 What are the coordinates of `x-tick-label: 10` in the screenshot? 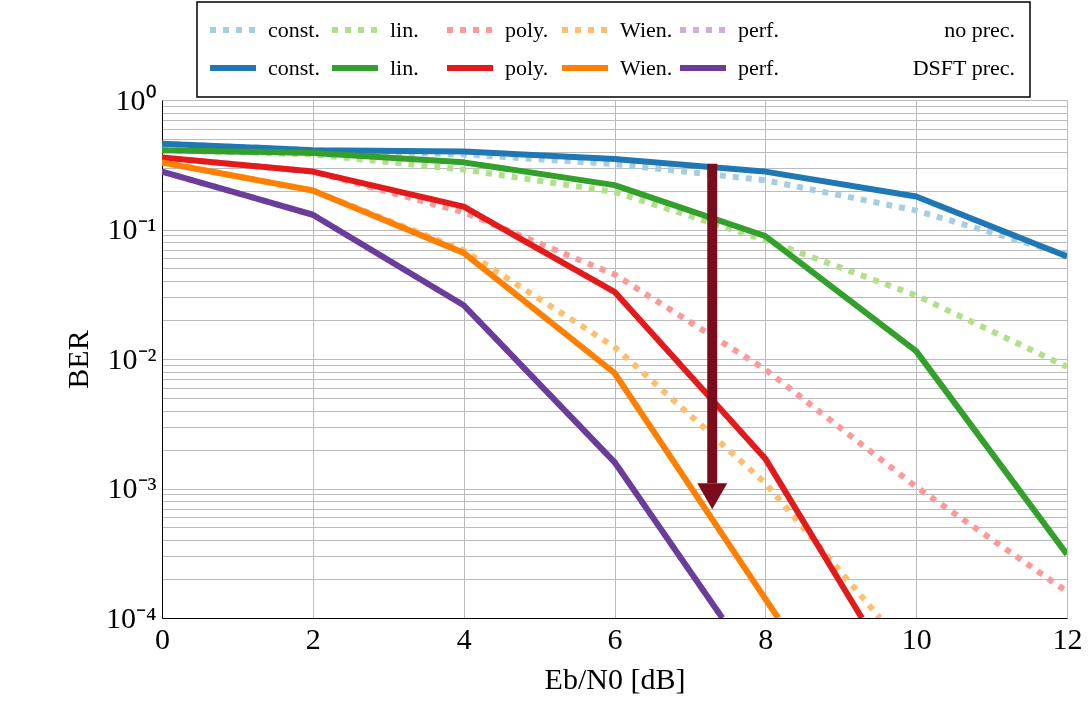 It's located at (916, 638).